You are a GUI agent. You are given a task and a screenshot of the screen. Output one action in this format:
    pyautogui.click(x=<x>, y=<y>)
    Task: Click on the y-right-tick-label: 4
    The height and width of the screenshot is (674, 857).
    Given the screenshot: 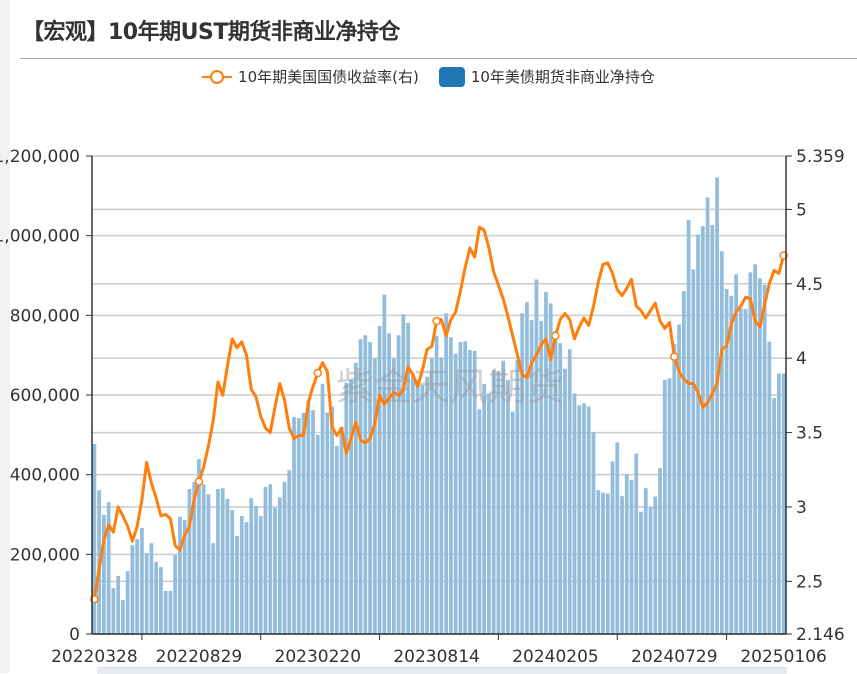 What is the action you would take?
    pyautogui.click(x=801, y=359)
    